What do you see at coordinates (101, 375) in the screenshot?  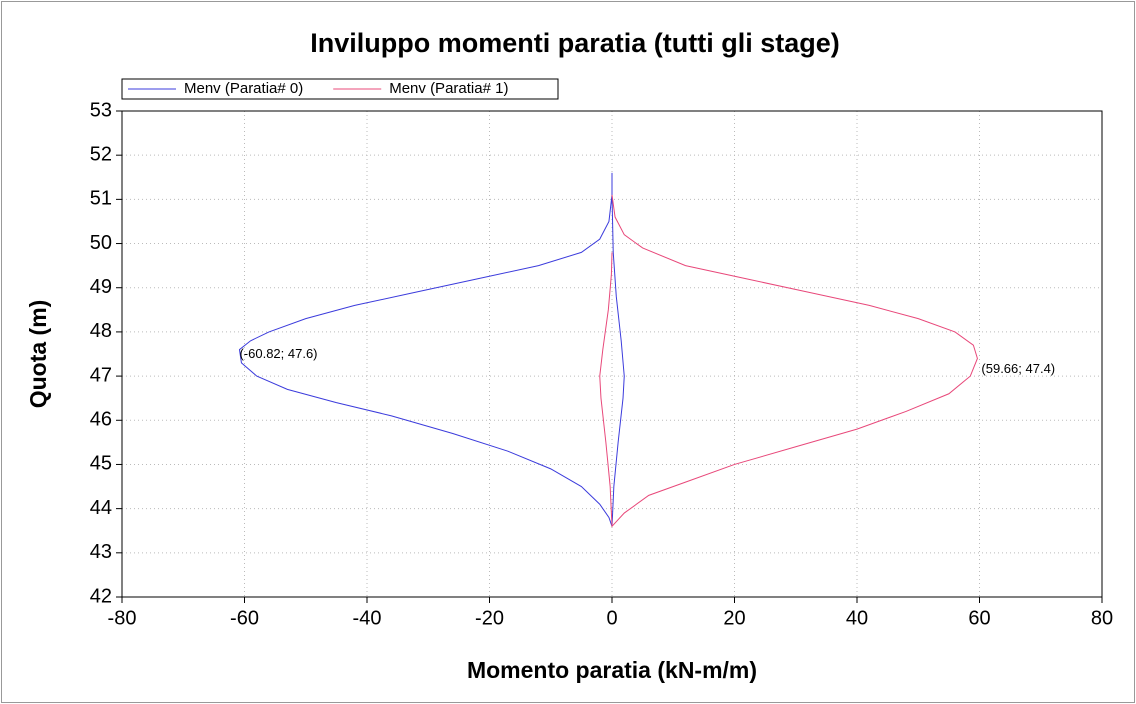 I see `y-tick-label: 47` at bounding box center [101, 375].